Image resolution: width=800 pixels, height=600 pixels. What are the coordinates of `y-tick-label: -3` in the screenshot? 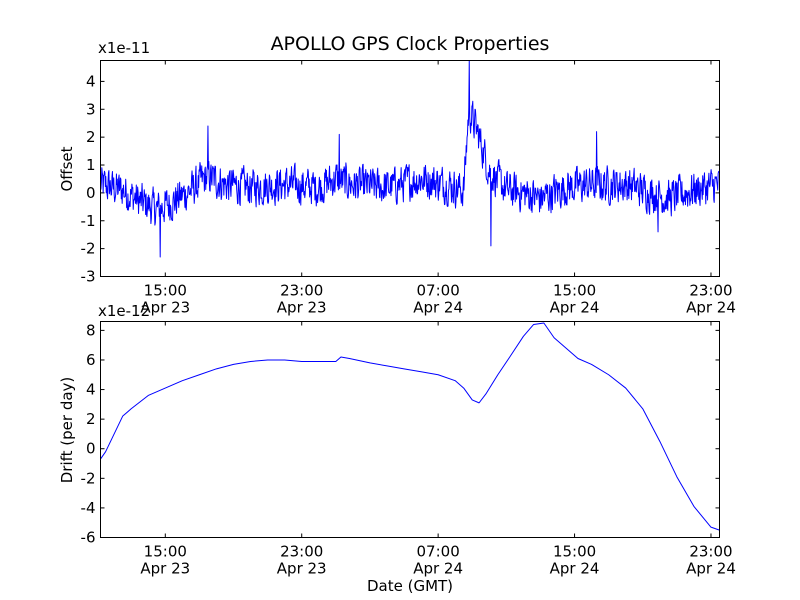 It's located at (88, 277).